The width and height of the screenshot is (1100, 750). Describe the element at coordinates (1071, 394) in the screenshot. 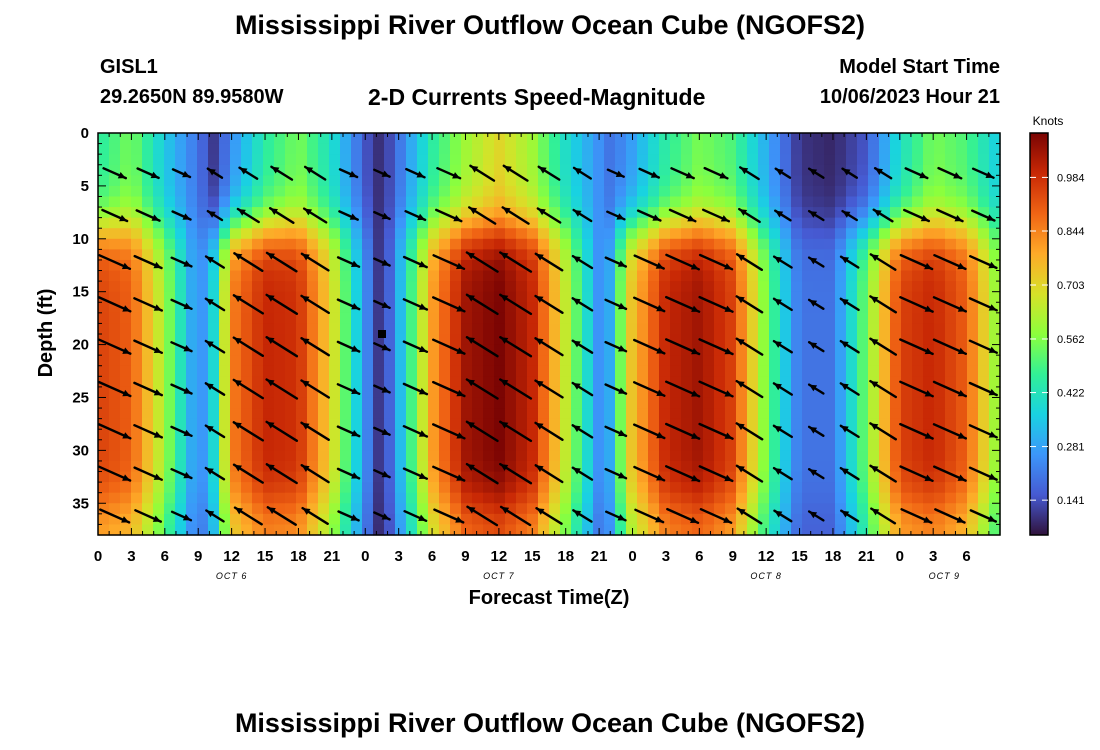

I see `colorbar-tick-label: 0.422` at that location.